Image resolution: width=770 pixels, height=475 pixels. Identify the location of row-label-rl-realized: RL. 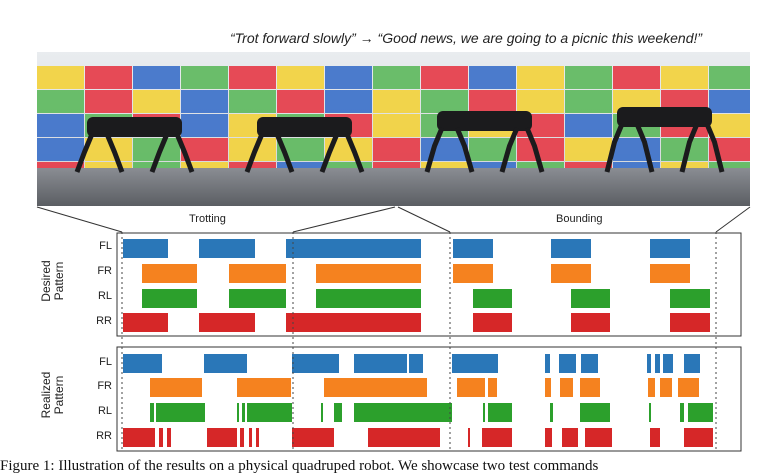
(104, 411).